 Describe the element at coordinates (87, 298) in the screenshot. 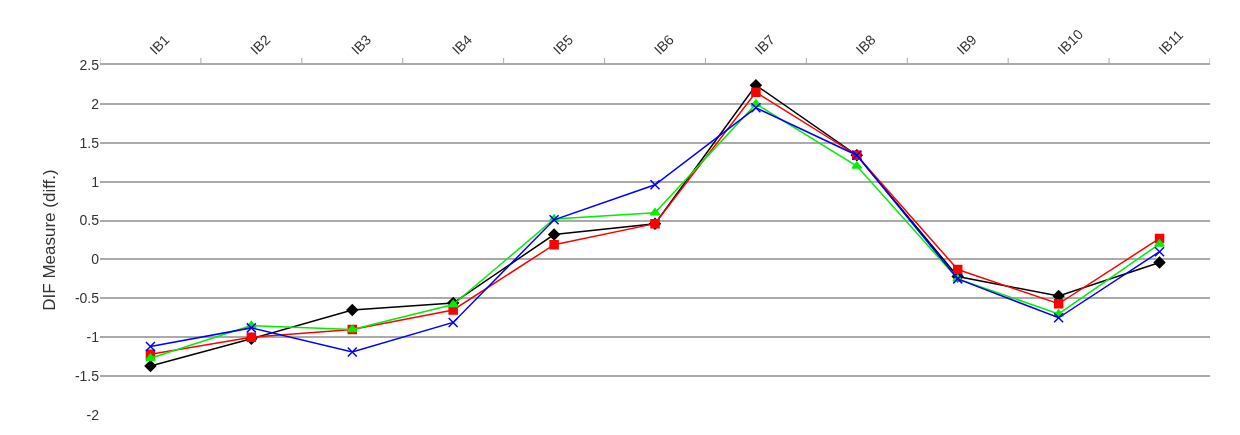

I see `y-tick-label: -0.5` at that location.